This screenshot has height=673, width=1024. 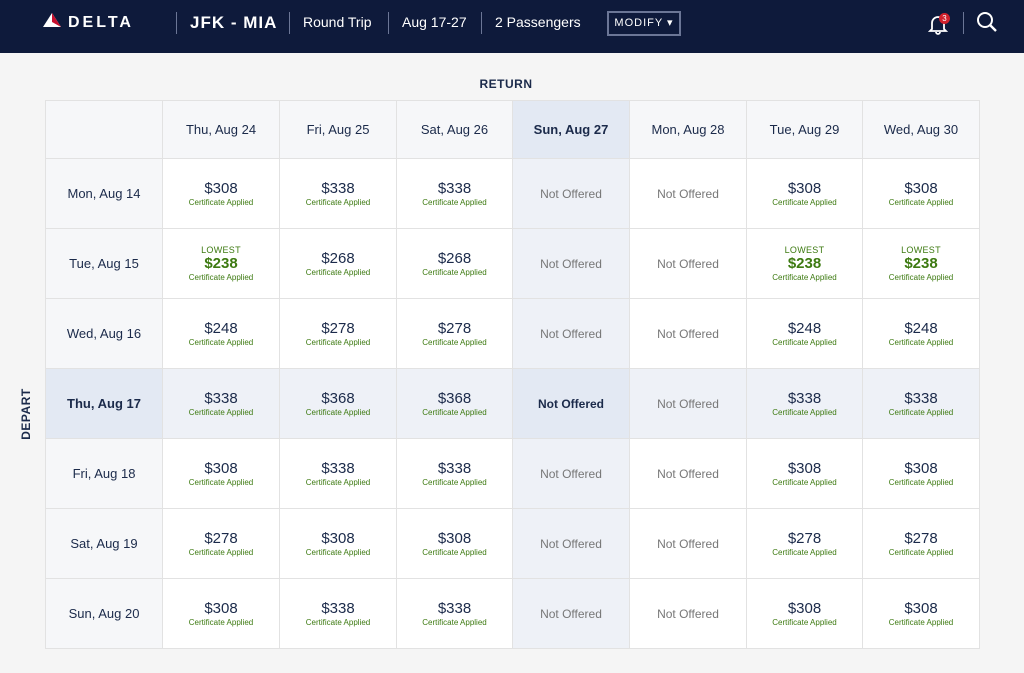 I want to click on return-date: Fri, Aug 25, so click(x=338, y=129).